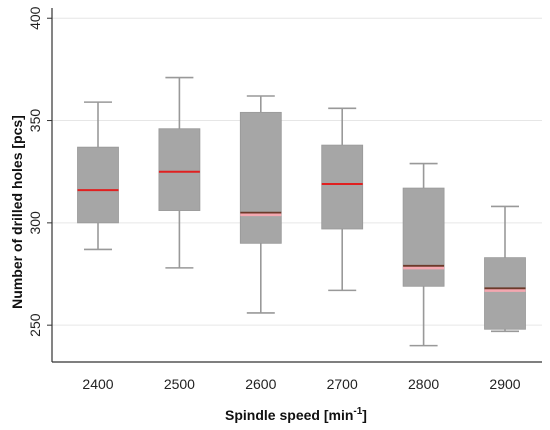 The width and height of the screenshot is (550, 430). I want to click on y-axis-title: Number of drilled holes [pcs], so click(17, 212).